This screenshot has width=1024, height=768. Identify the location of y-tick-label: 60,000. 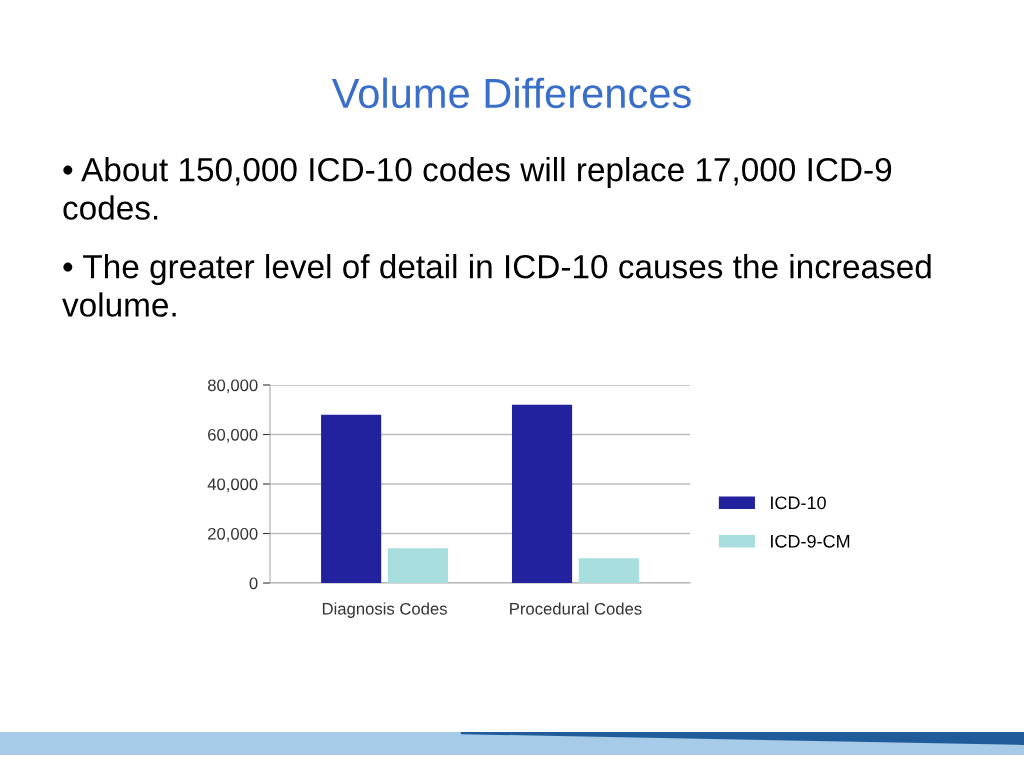
(233, 435).